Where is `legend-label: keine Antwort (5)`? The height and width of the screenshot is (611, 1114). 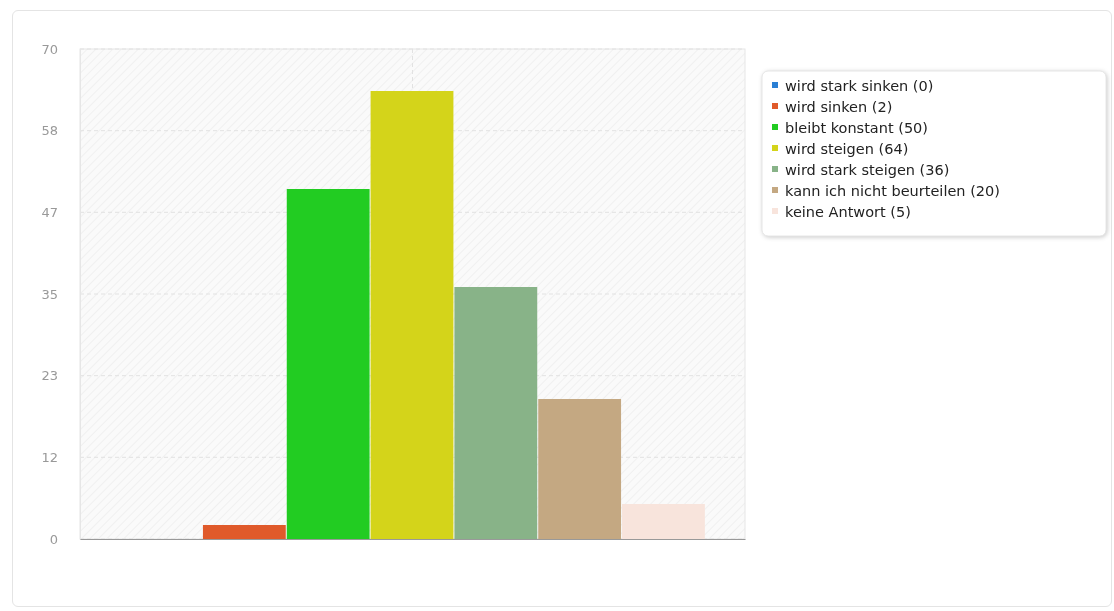
legend-label: keine Antwort (5) is located at coordinates (848, 212).